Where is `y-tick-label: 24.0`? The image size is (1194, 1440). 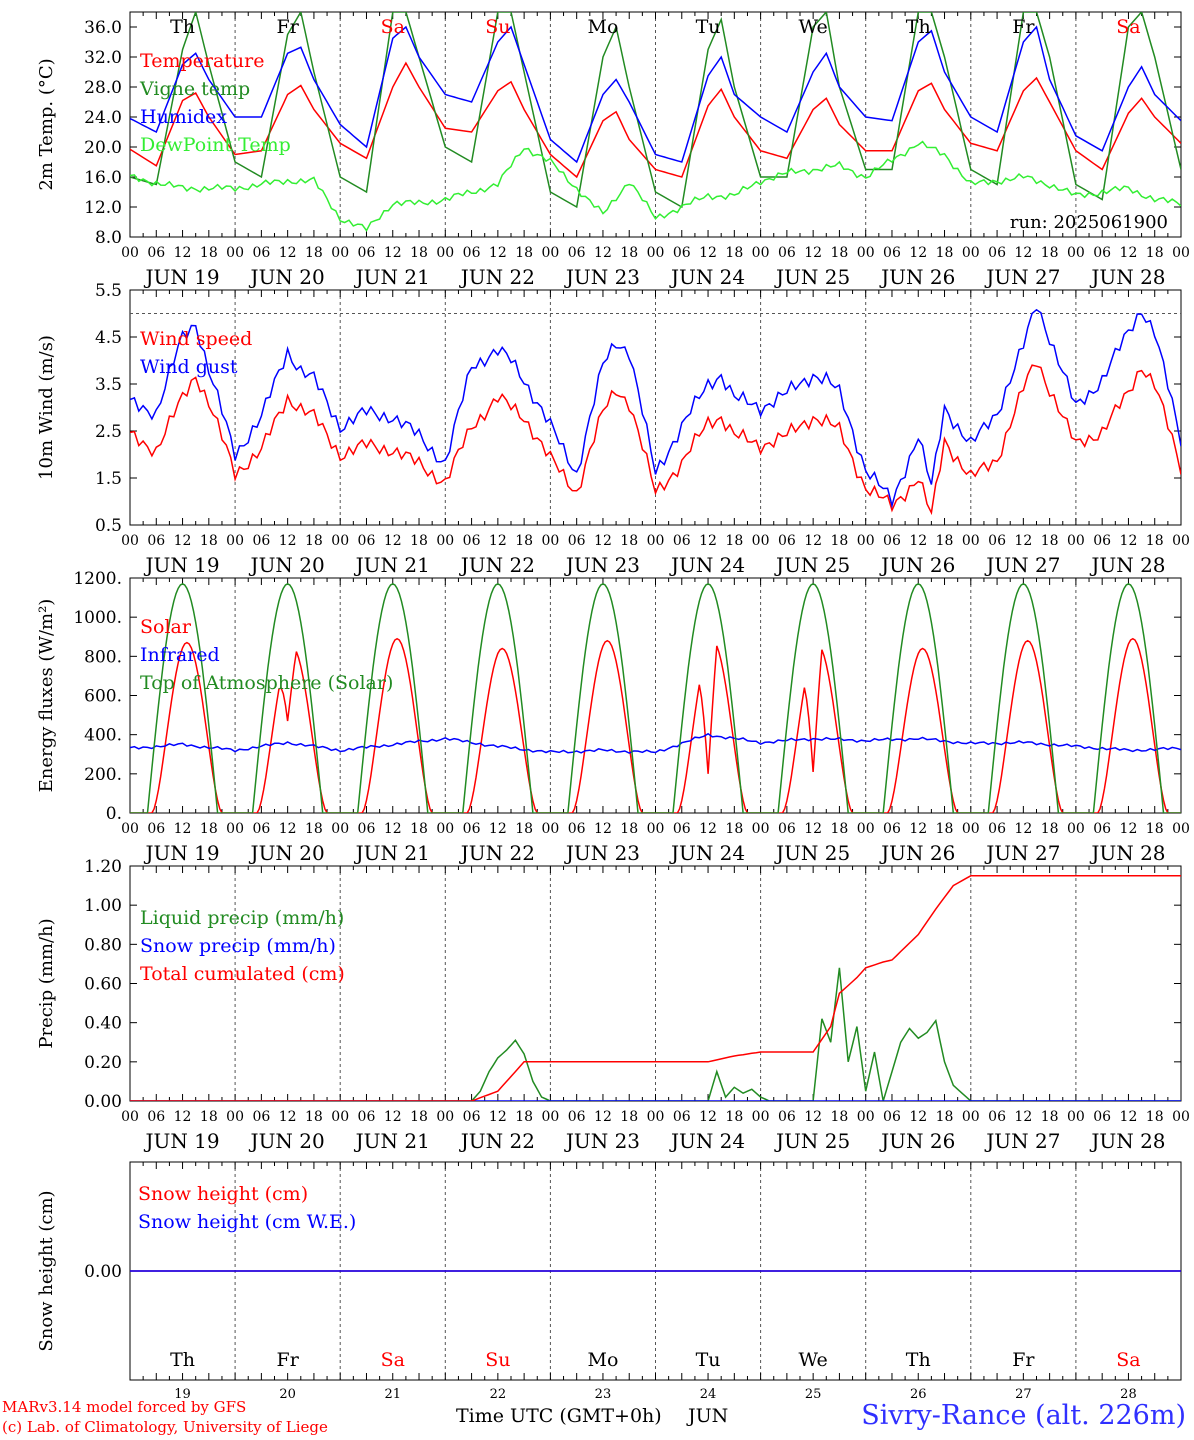 y-tick-label: 24.0 is located at coordinates (103, 118).